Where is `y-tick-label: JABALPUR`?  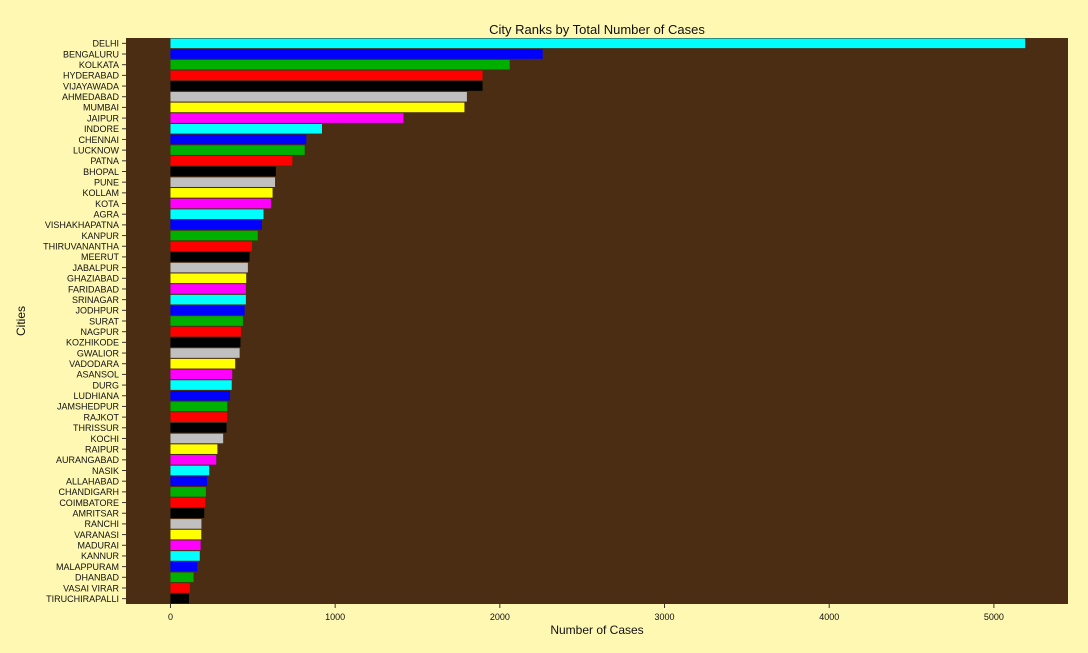 y-tick-label: JABALPUR is located at coordinates (95, 268).